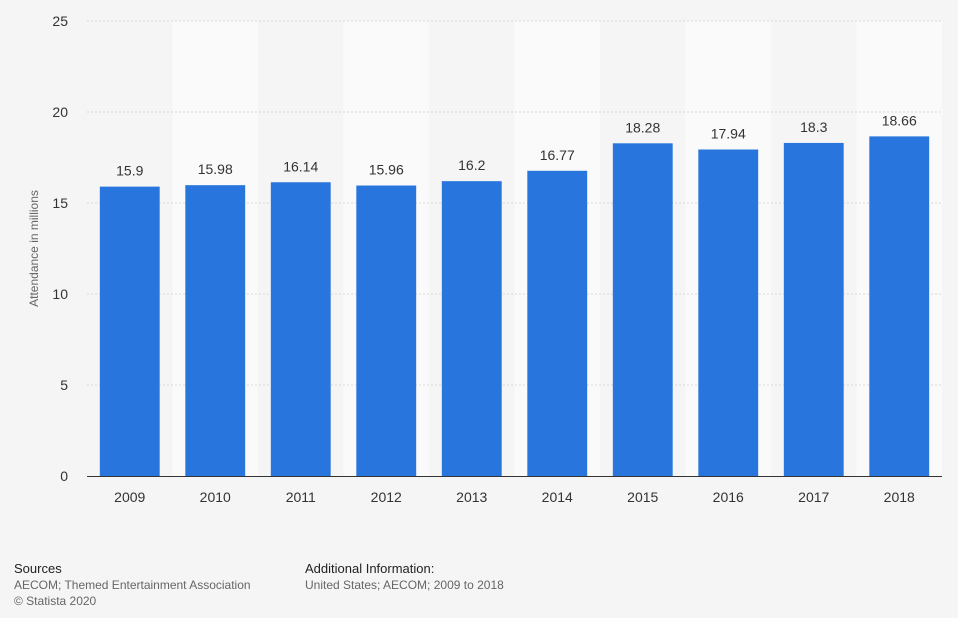 This screenshot has width=958, height=618. I want to click on data-label: 16.2, so click(471, 165).